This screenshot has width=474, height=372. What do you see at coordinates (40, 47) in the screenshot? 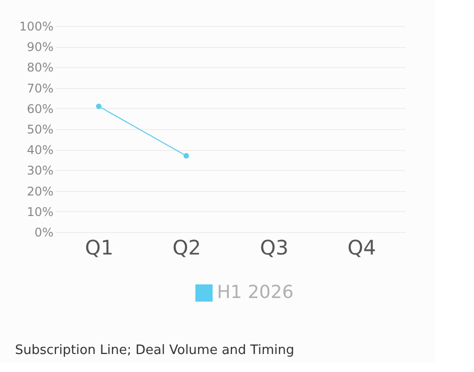
I see `y-tick-label: 90%` at bounding box center [40, 47].